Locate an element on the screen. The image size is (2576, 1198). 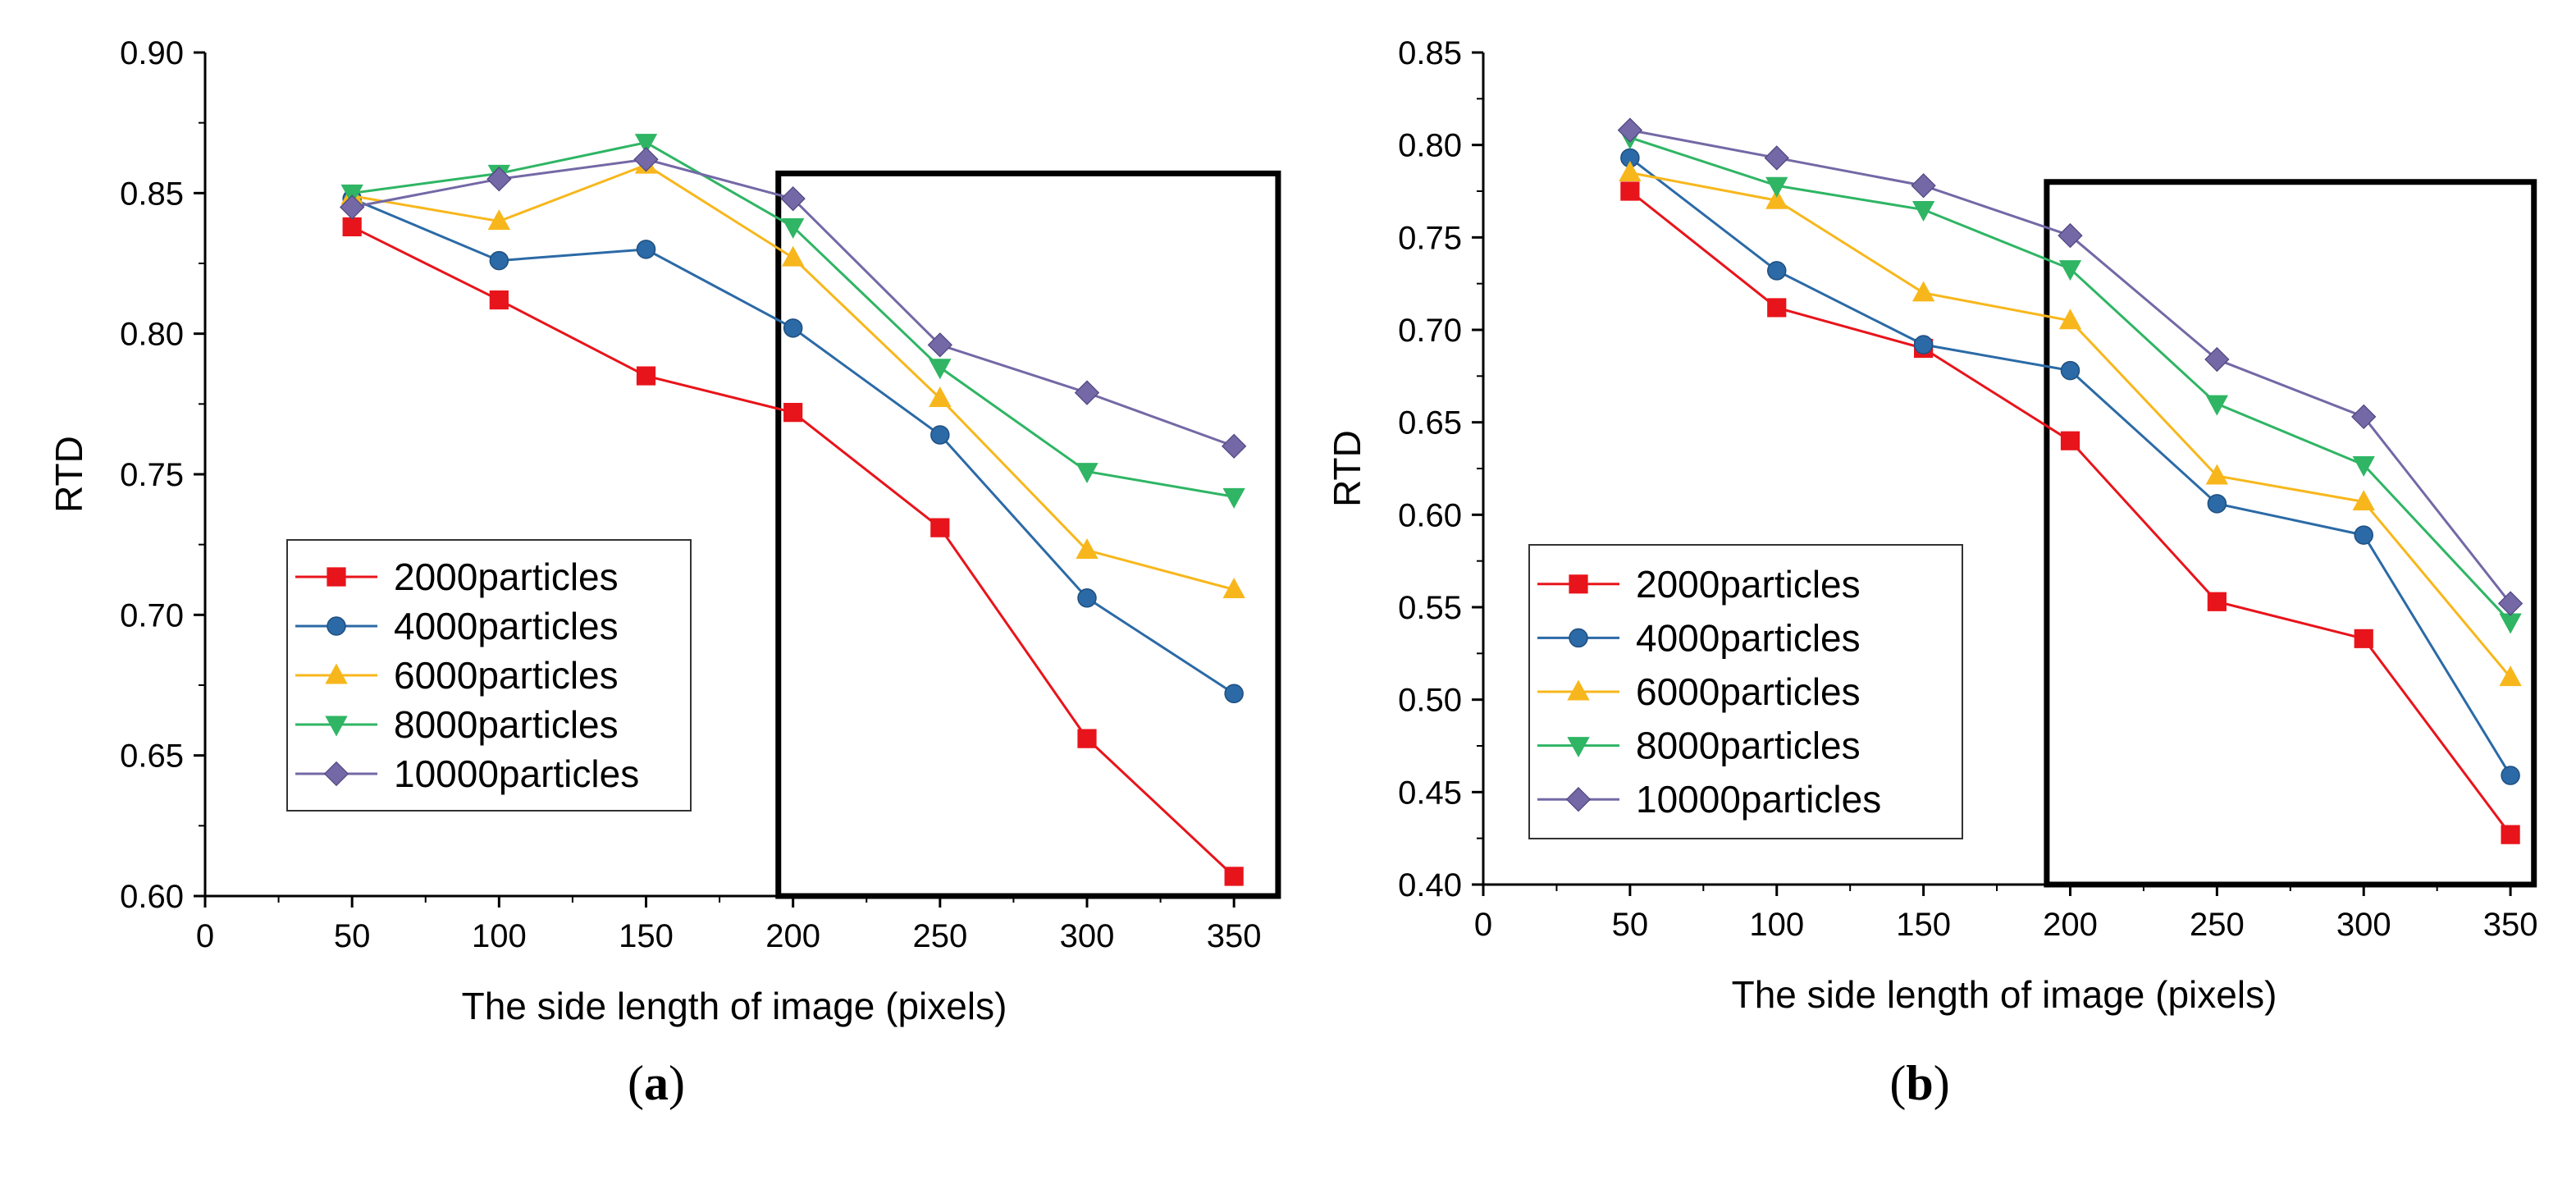
panel-b-caption-part: ( is located at coordinates (1898, 1083).